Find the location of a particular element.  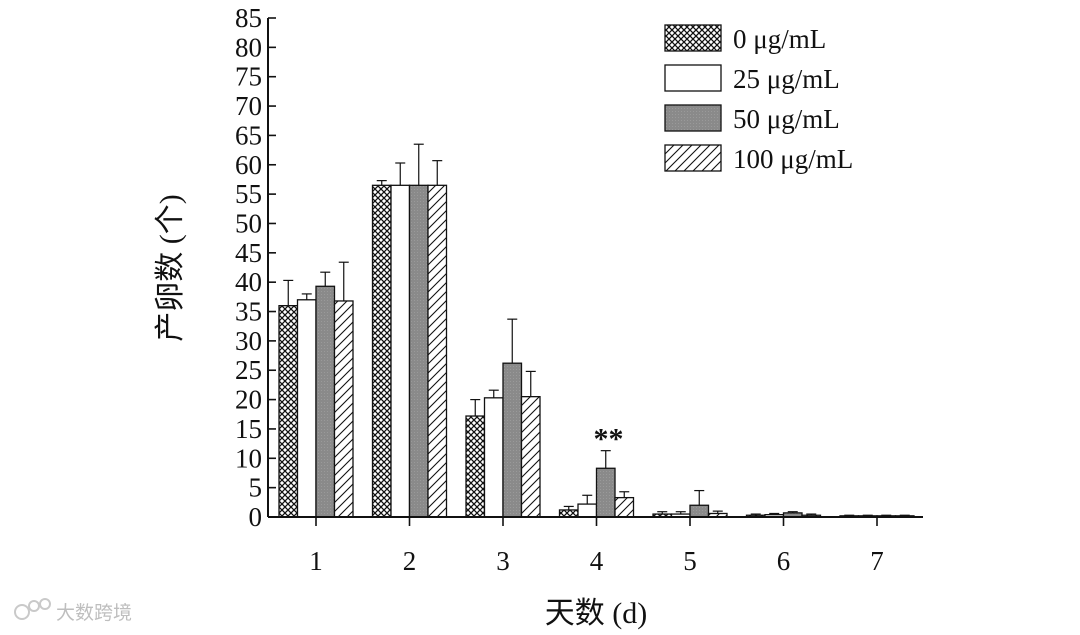

watermark-logo-icon is located at coordinates (32, 609).